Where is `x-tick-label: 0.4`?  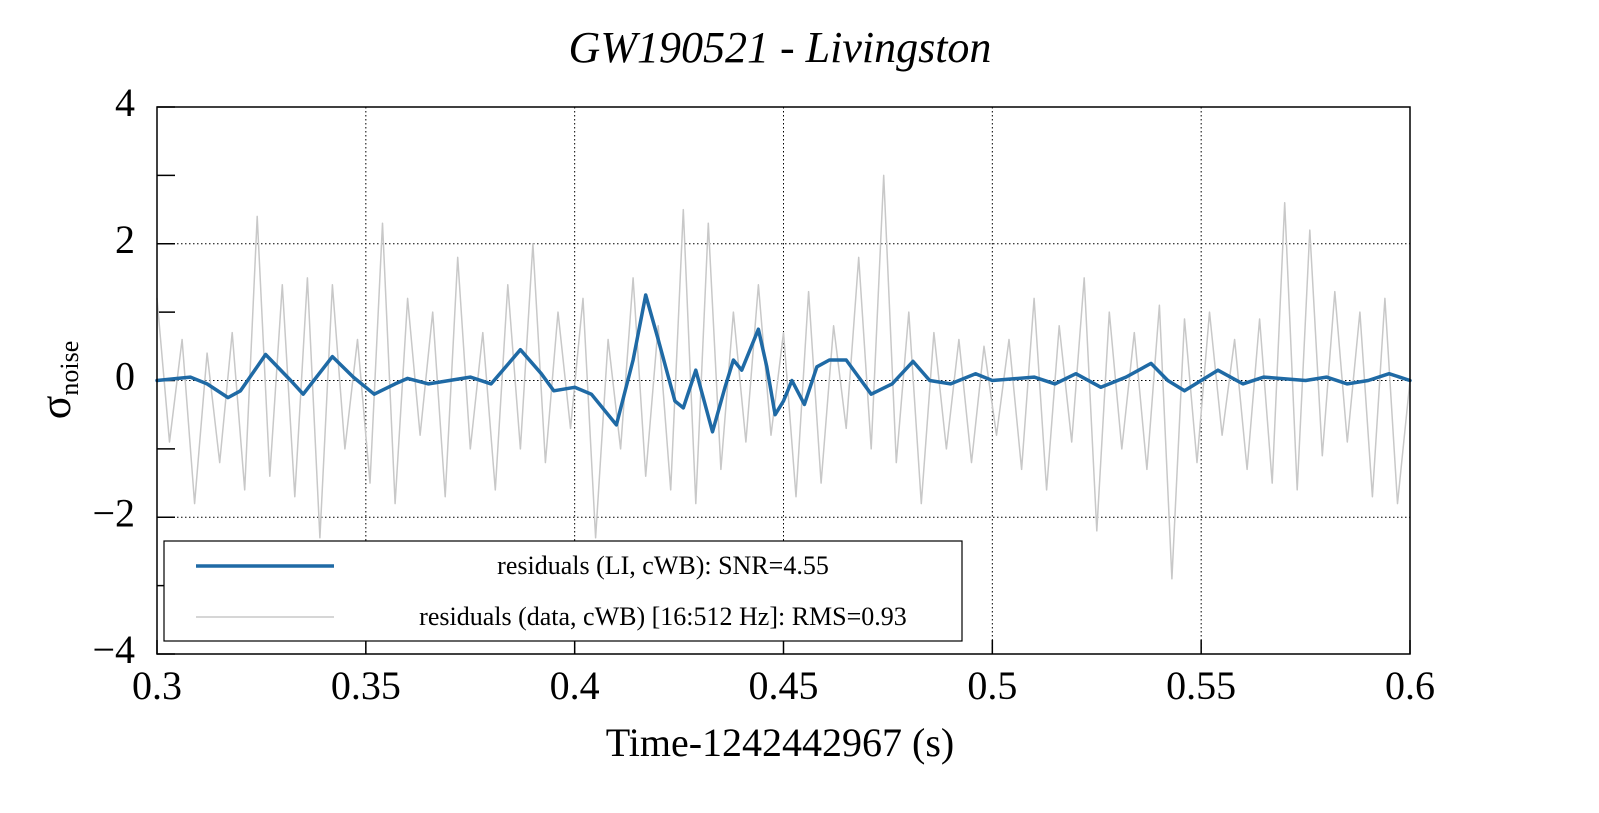
x-tick-label: 0.4 is located at coordinates (575, 685).